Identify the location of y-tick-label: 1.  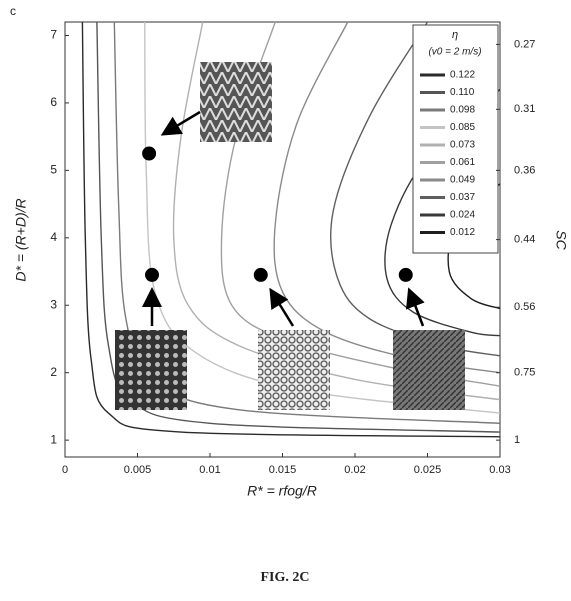
(53, 439).